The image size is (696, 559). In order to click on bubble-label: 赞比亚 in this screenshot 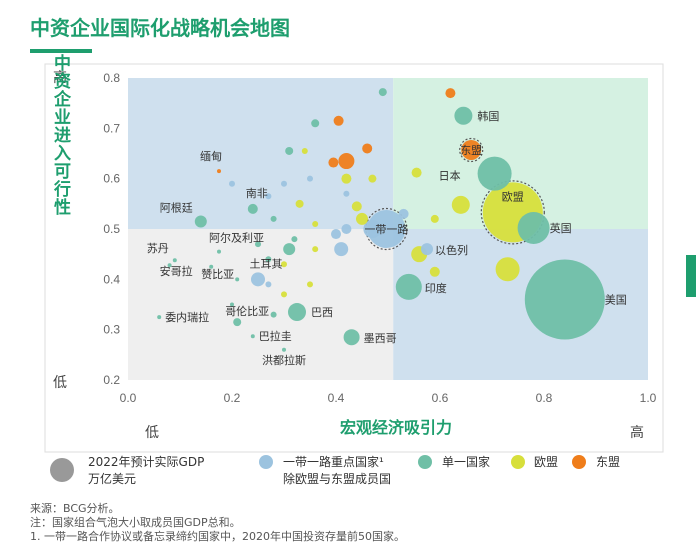, I will do `click(217, 274)`.